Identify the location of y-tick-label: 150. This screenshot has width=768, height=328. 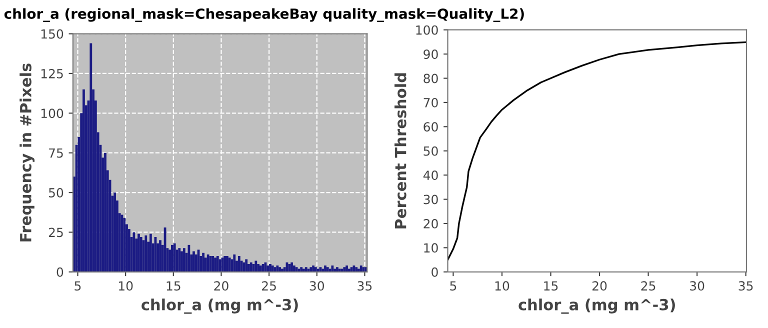
(52, 34).